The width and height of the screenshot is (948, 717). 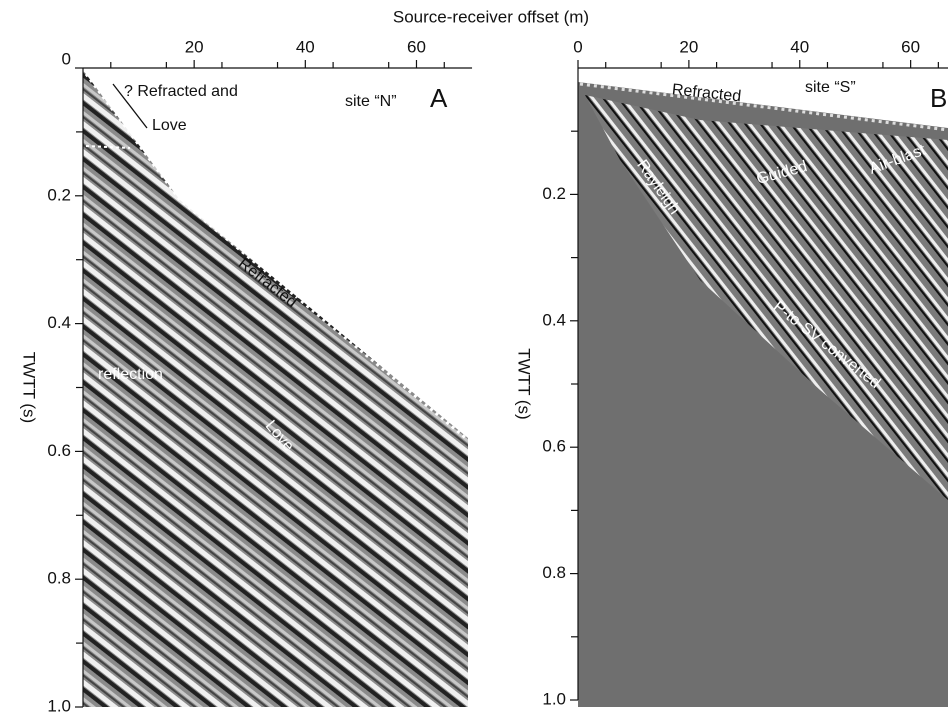 I want to click on x-tick-label: 0, so click(x=577, y=46).